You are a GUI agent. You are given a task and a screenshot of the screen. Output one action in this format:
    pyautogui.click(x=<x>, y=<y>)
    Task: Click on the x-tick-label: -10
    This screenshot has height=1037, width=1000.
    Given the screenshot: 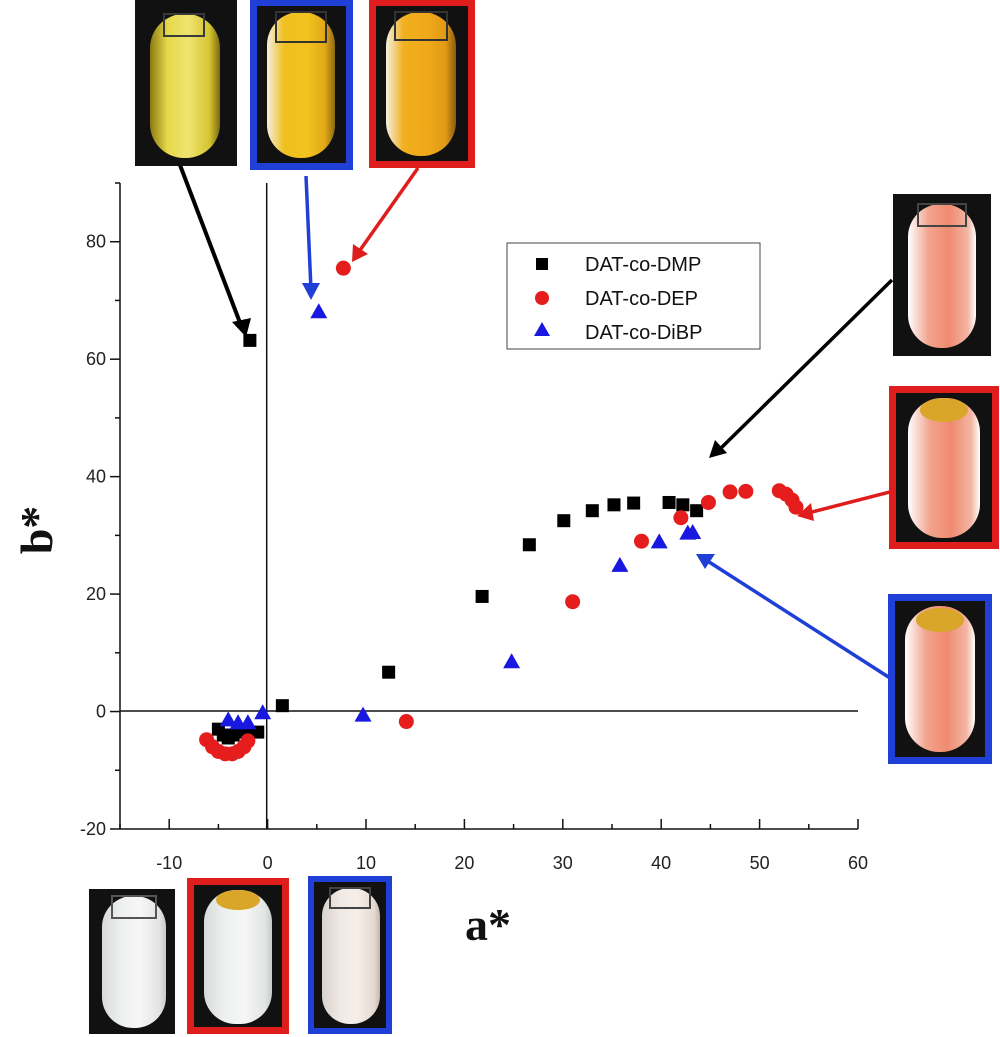 What is the action you would take?
    pyautogui.click(x=169, y=863)
    